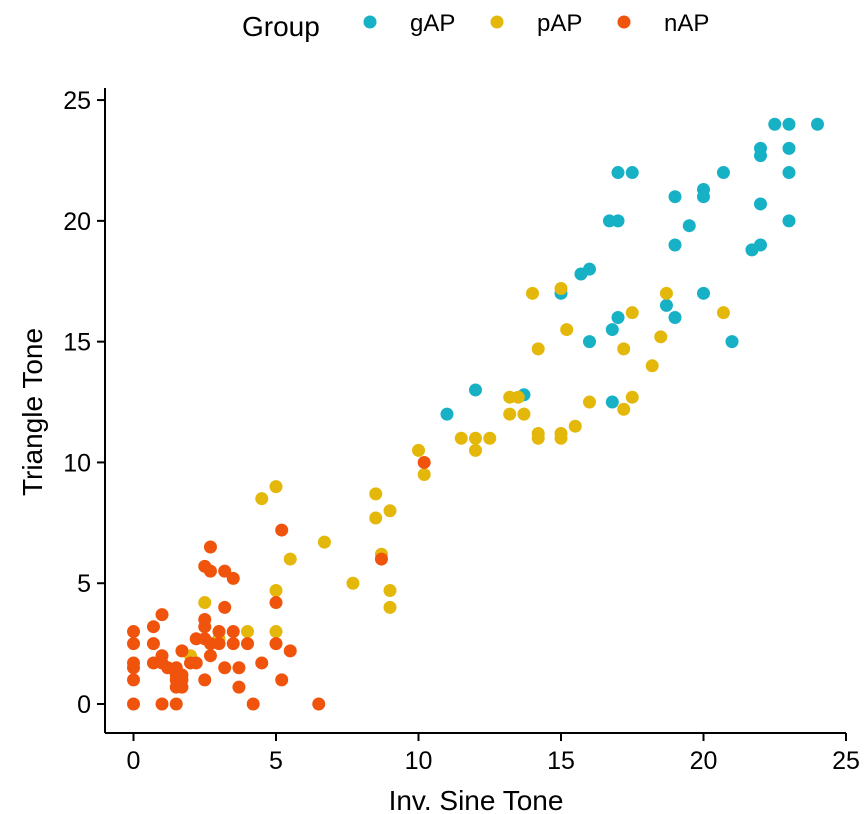  What do you see at coordinates (624, 22) in the screenshot?
I see `legend-key-nAP` at bounding box center [624, 22].